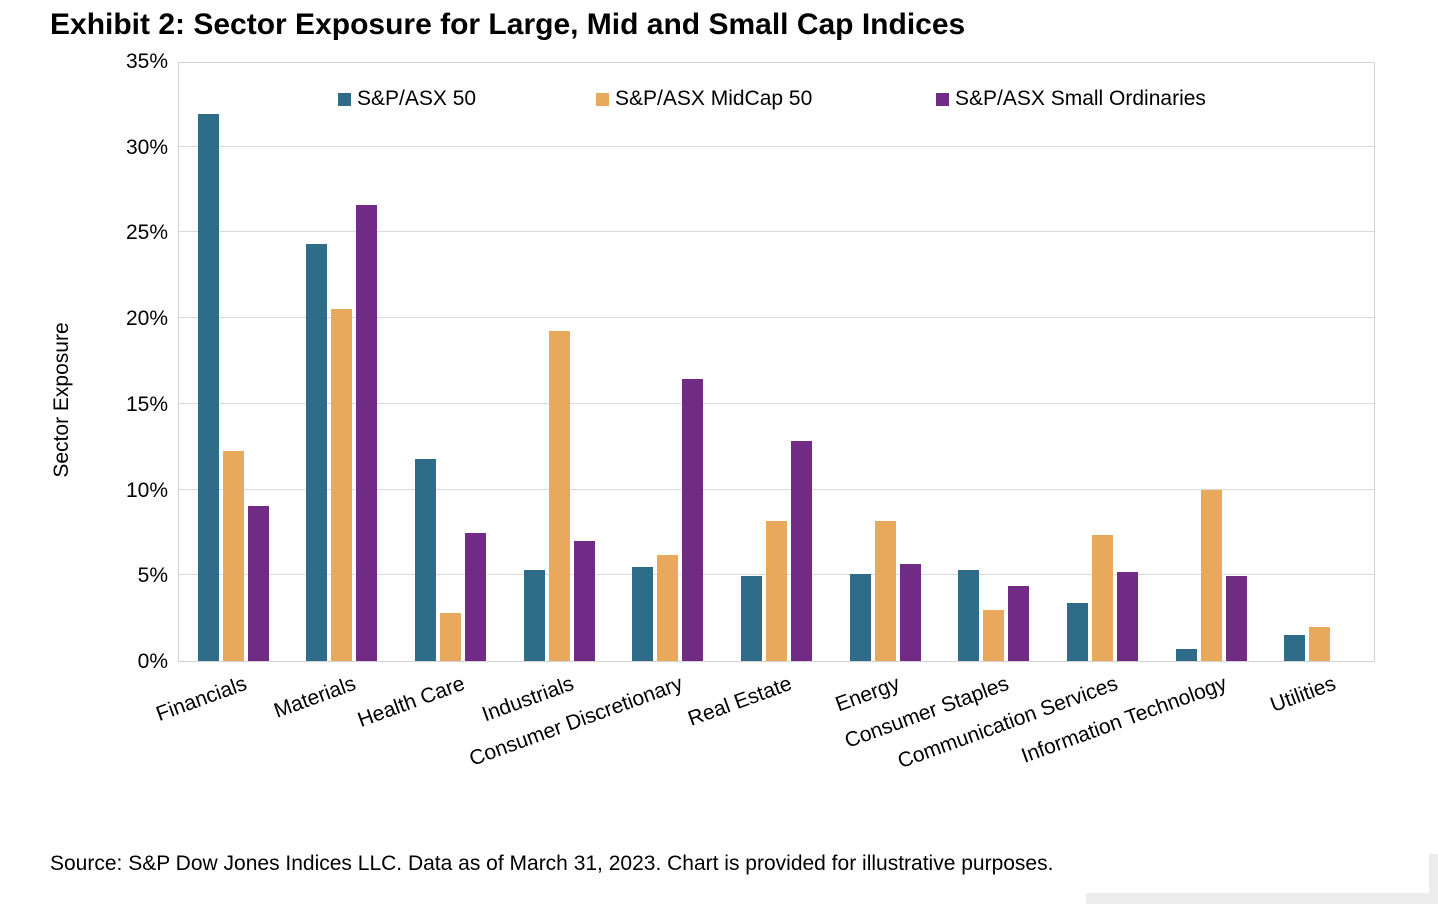  Describe the element at coordinates (146, 404) in the screenshot. I see `y-tick-label: 15%` at that location.